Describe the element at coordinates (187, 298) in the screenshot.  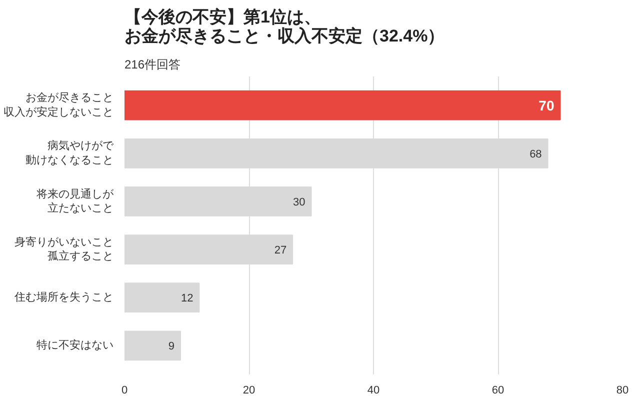
I see `data-label: 12` at that location.